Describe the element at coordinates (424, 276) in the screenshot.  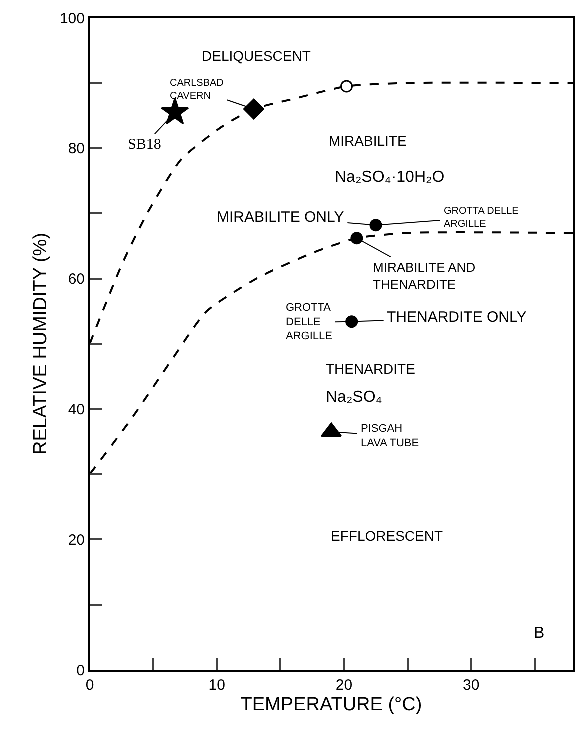
I see `annotation: MIRABILITE AND THENARDITE` at that location.